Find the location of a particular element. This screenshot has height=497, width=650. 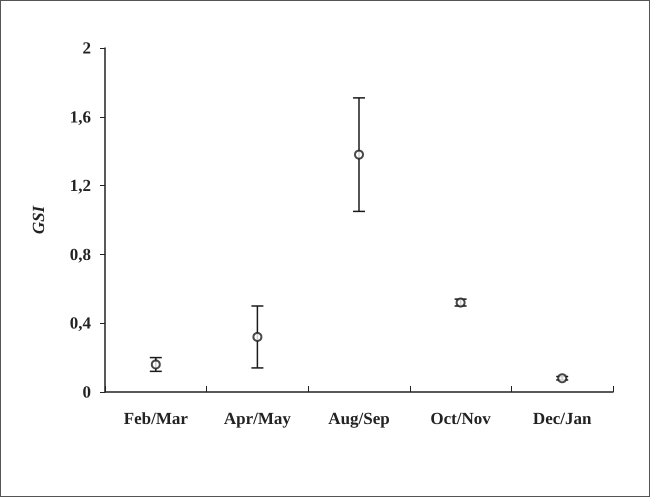

x-tick-label: Oct/Nov is located at coordinates (461, 418).